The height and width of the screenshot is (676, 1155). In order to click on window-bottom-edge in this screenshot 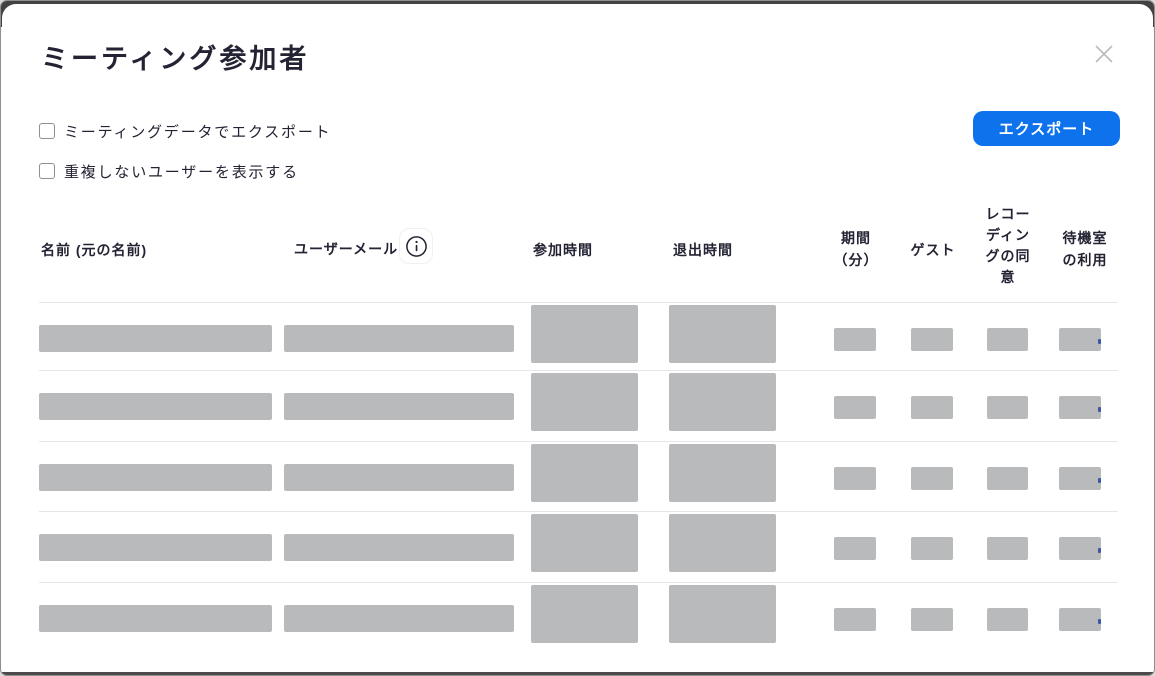, I will do `click(577, 673)`.